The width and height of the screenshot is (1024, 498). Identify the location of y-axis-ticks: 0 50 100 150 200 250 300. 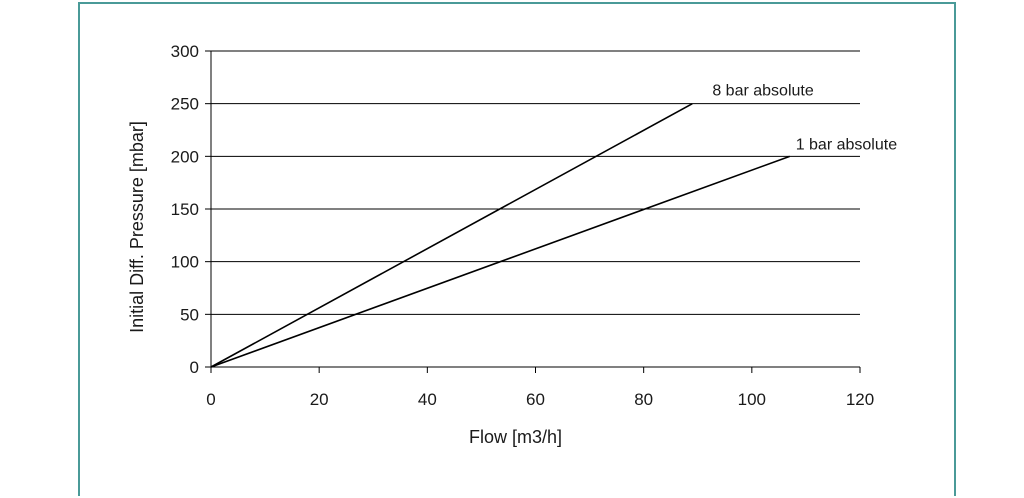
(191, 209).